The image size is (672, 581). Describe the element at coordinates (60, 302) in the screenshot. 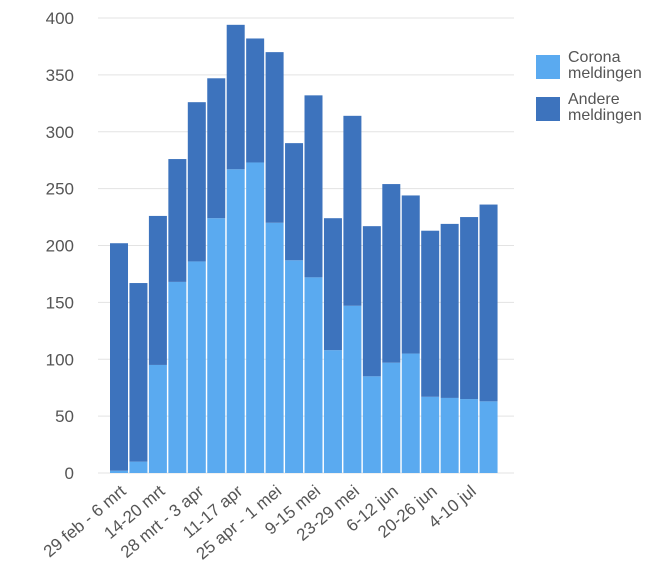

I see `y-tick-label: 150` at that location.